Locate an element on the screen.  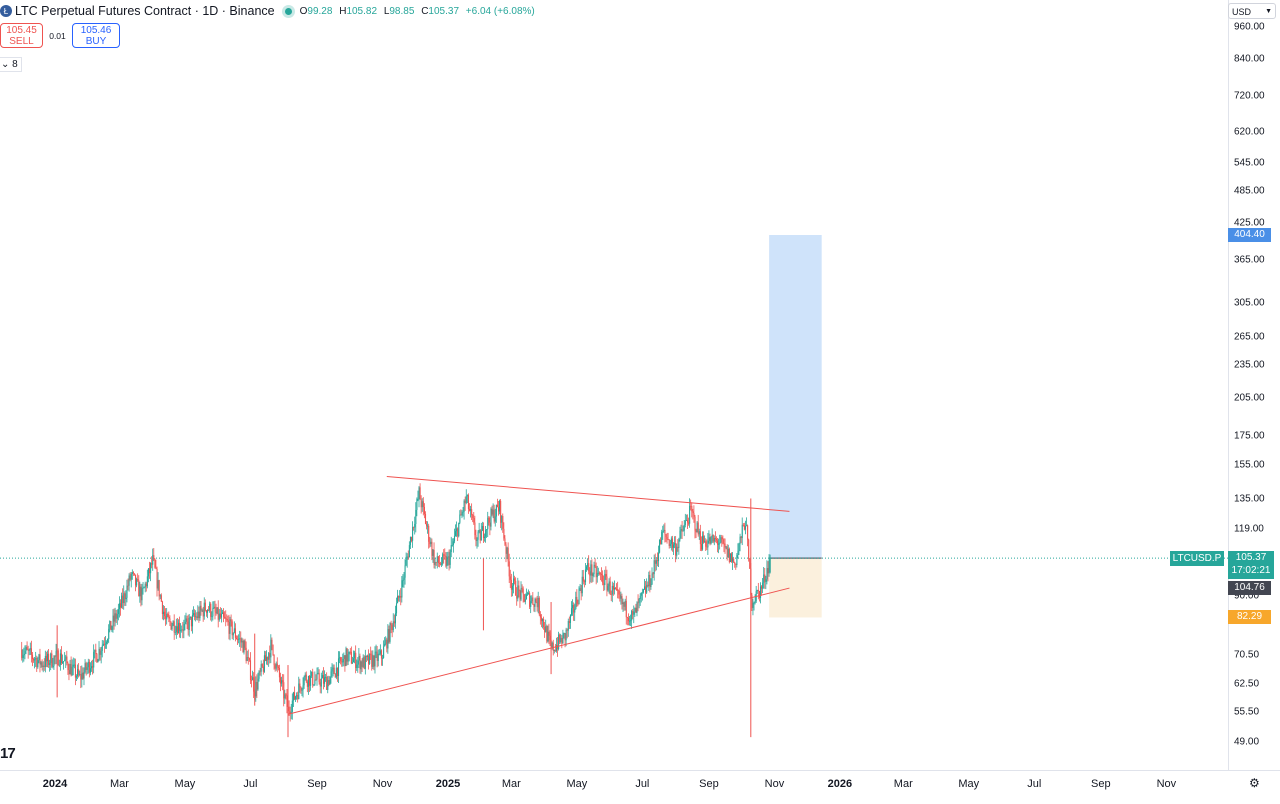
price-axis is located at coordinates (1254, 385).